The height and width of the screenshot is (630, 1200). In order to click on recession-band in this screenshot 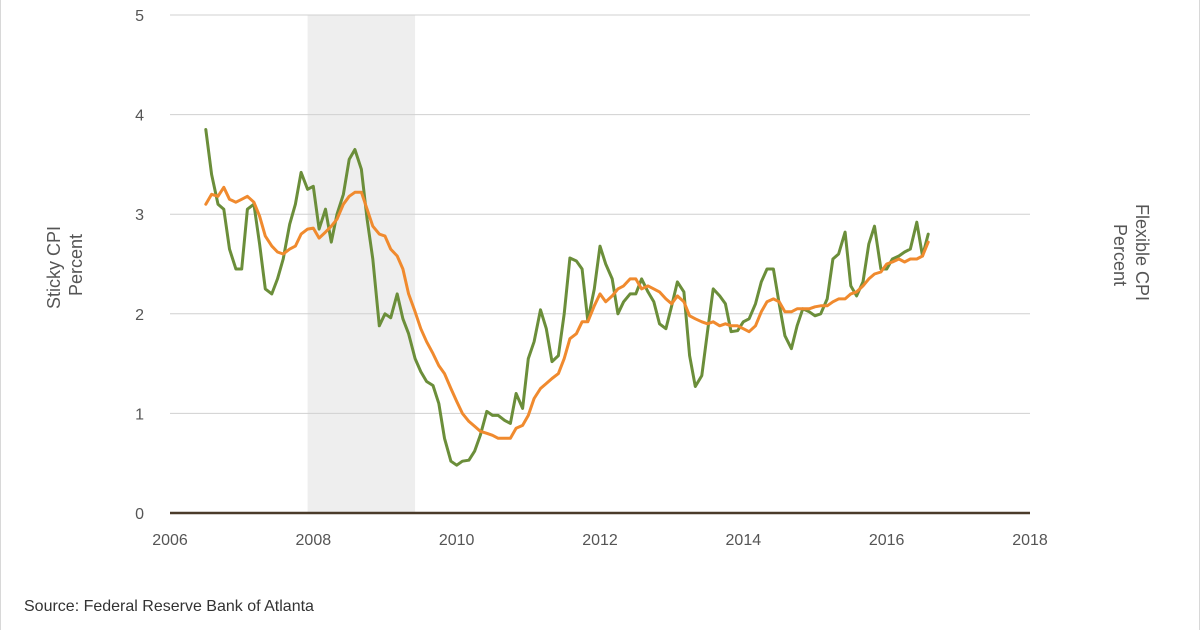, I will do `click(361, 264)`.